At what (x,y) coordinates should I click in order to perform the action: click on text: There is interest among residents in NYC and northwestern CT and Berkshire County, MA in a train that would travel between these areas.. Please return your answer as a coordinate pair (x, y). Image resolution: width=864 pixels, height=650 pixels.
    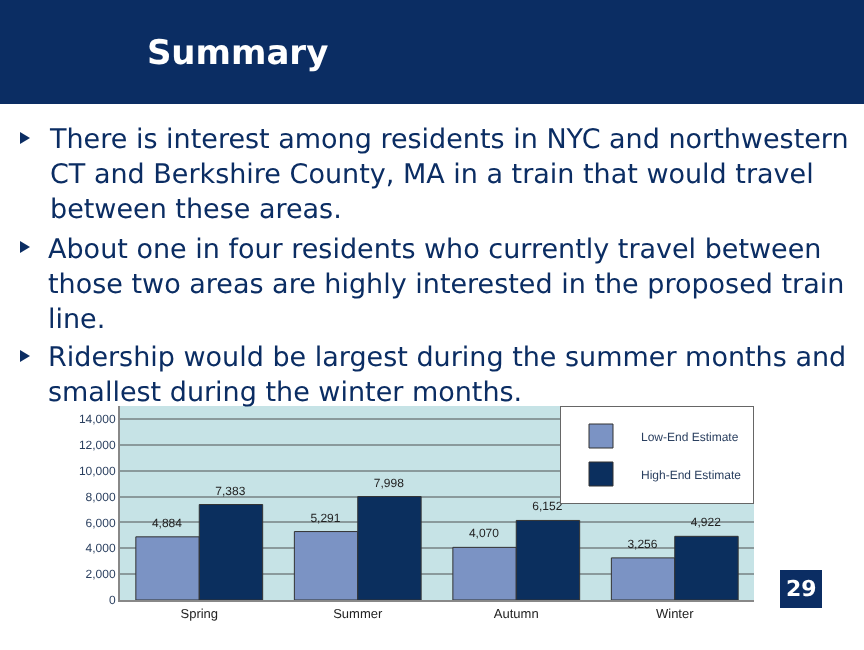
    Looking at the image, I should click on (448, 175).